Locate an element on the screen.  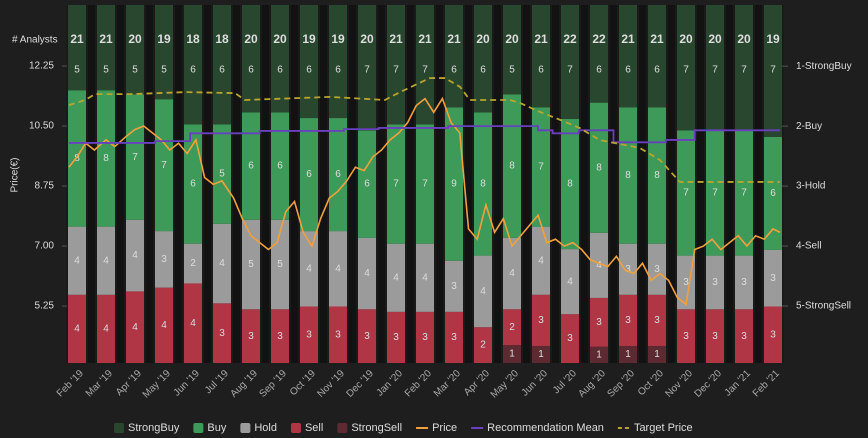
analyst-count: 18 is located at coordinates (222, 39).